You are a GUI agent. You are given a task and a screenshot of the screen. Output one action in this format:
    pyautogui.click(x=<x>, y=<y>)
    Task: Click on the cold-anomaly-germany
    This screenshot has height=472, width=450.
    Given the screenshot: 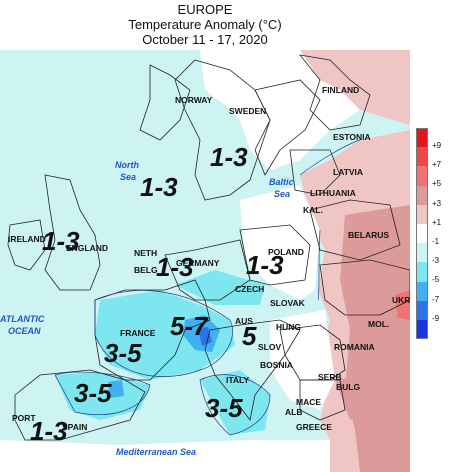 What is the action you would take?
    pyautogui.click(x=220, y=287)
    